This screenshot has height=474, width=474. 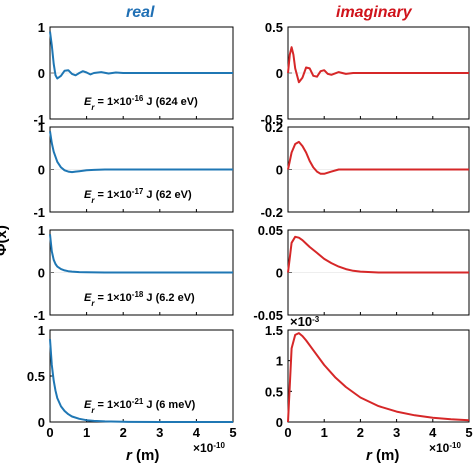 I want to click on series-line-imaginary-r3, so click(x=378, y=377).